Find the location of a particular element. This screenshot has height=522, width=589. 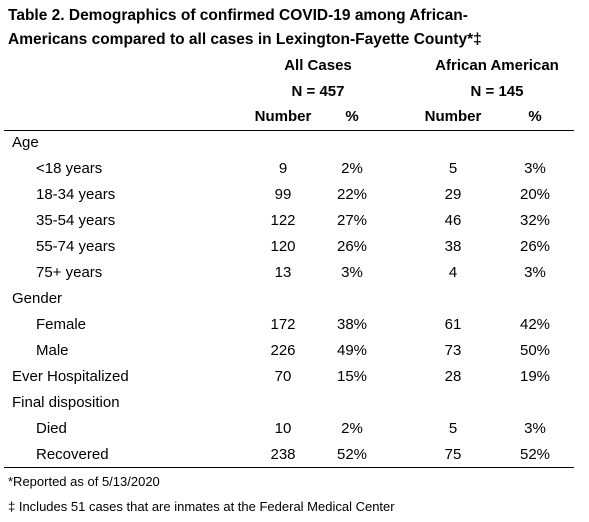

footnote: *Reported as of 5/13/2020 is located at coordinates (84, 481).